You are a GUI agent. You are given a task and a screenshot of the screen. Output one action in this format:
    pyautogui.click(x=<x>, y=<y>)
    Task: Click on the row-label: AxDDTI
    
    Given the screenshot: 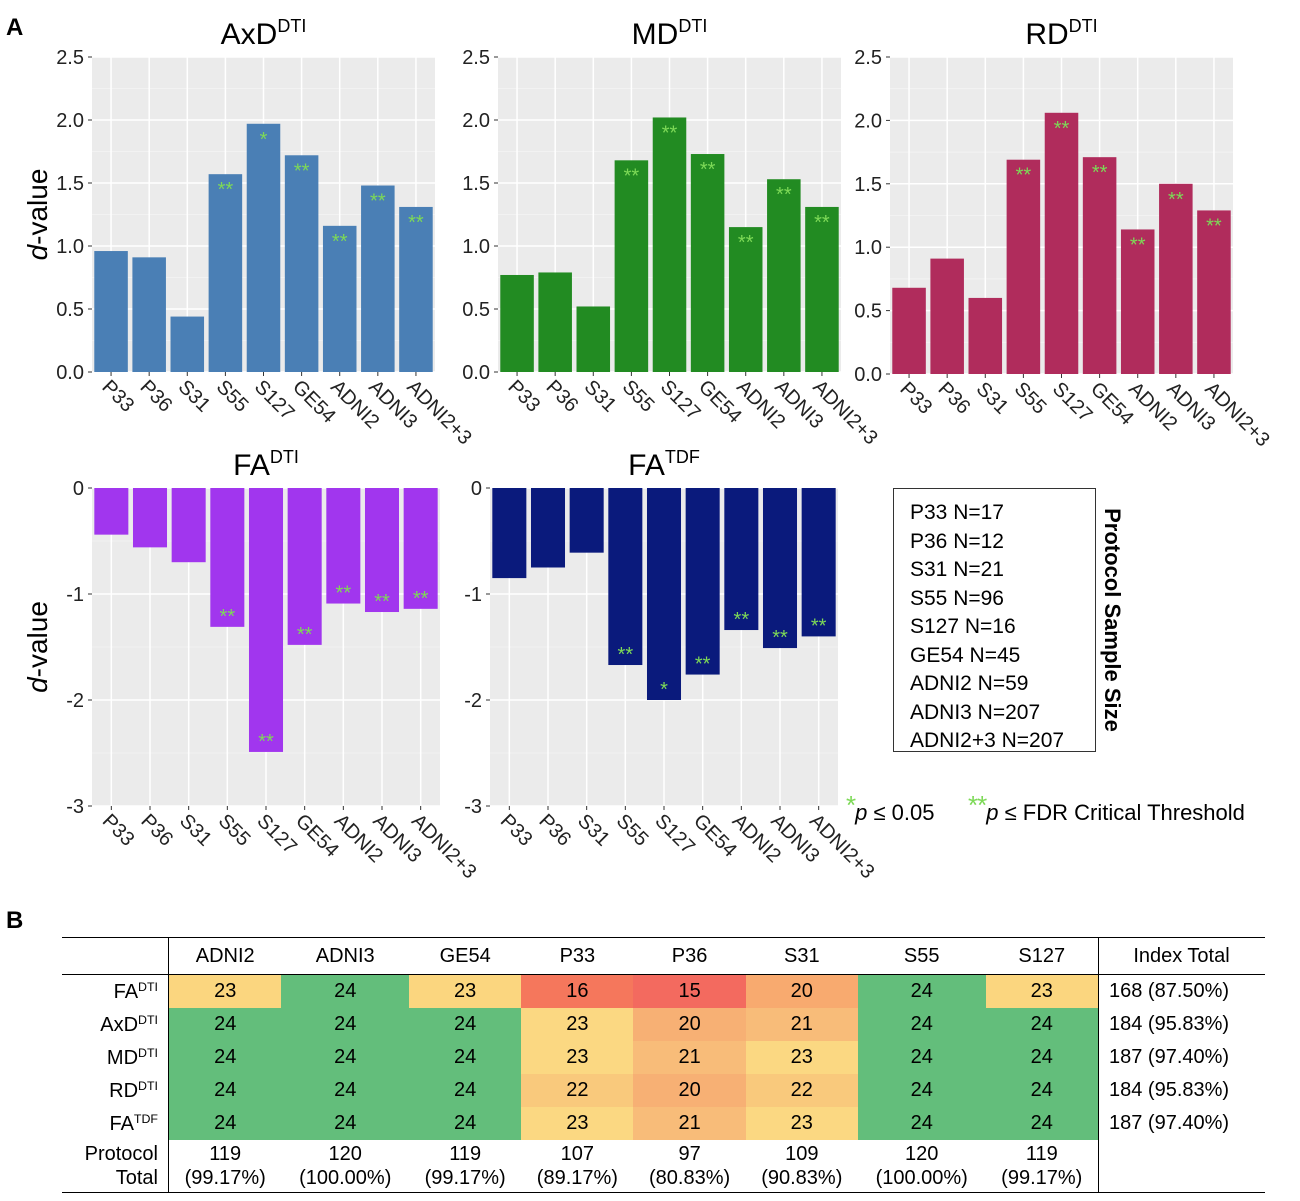 What is the action you would take?
    pyautogui.click(x=115, y=1024)
    